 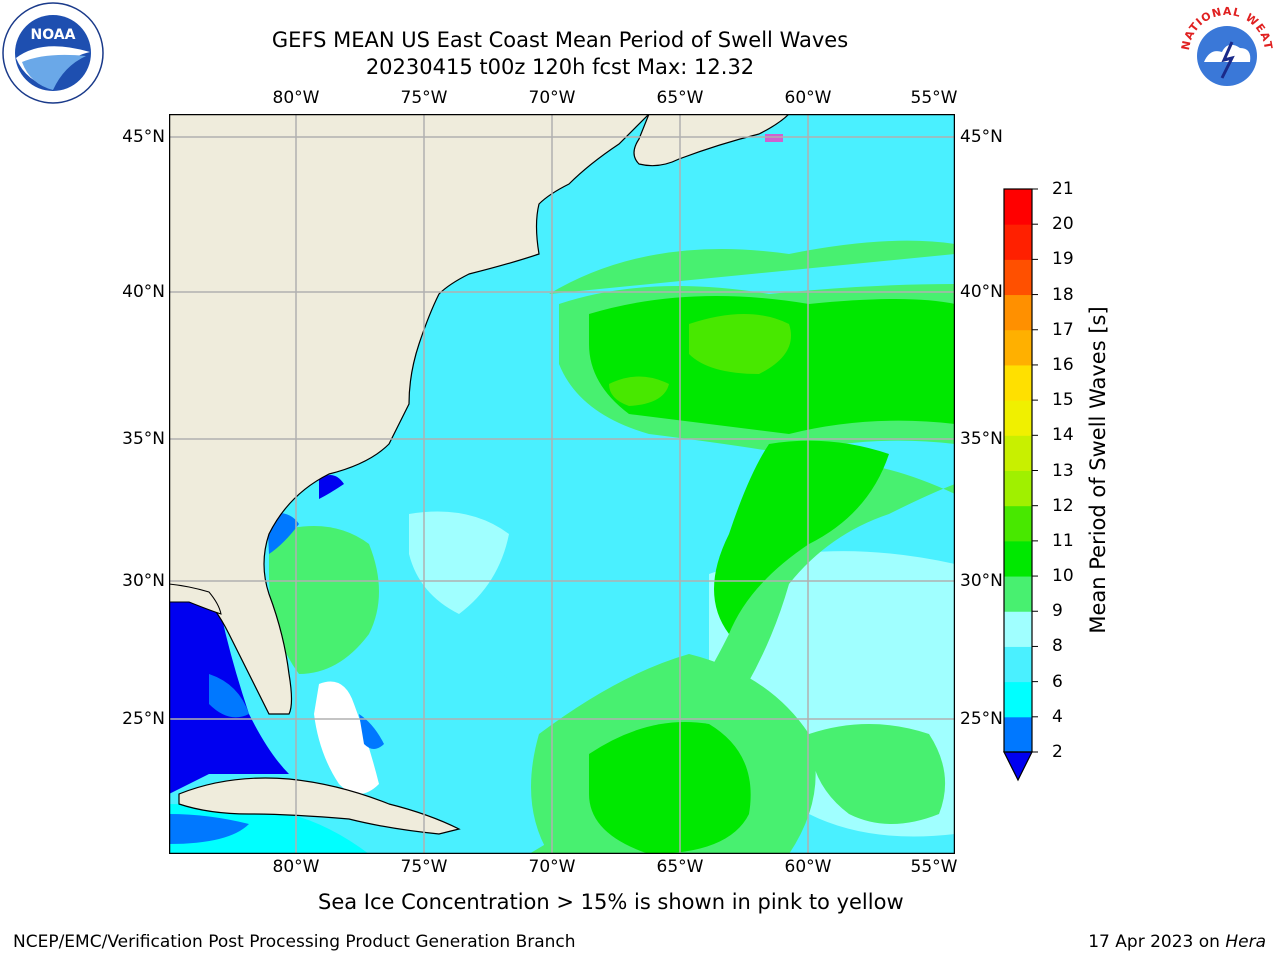 I want to click on swell-zone-cyan, so click(x=589, y=608).